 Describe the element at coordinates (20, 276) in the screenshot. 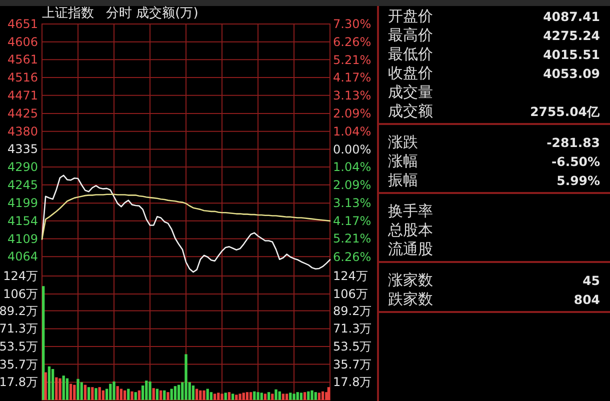

I see `y-tick: 124万` at that location.